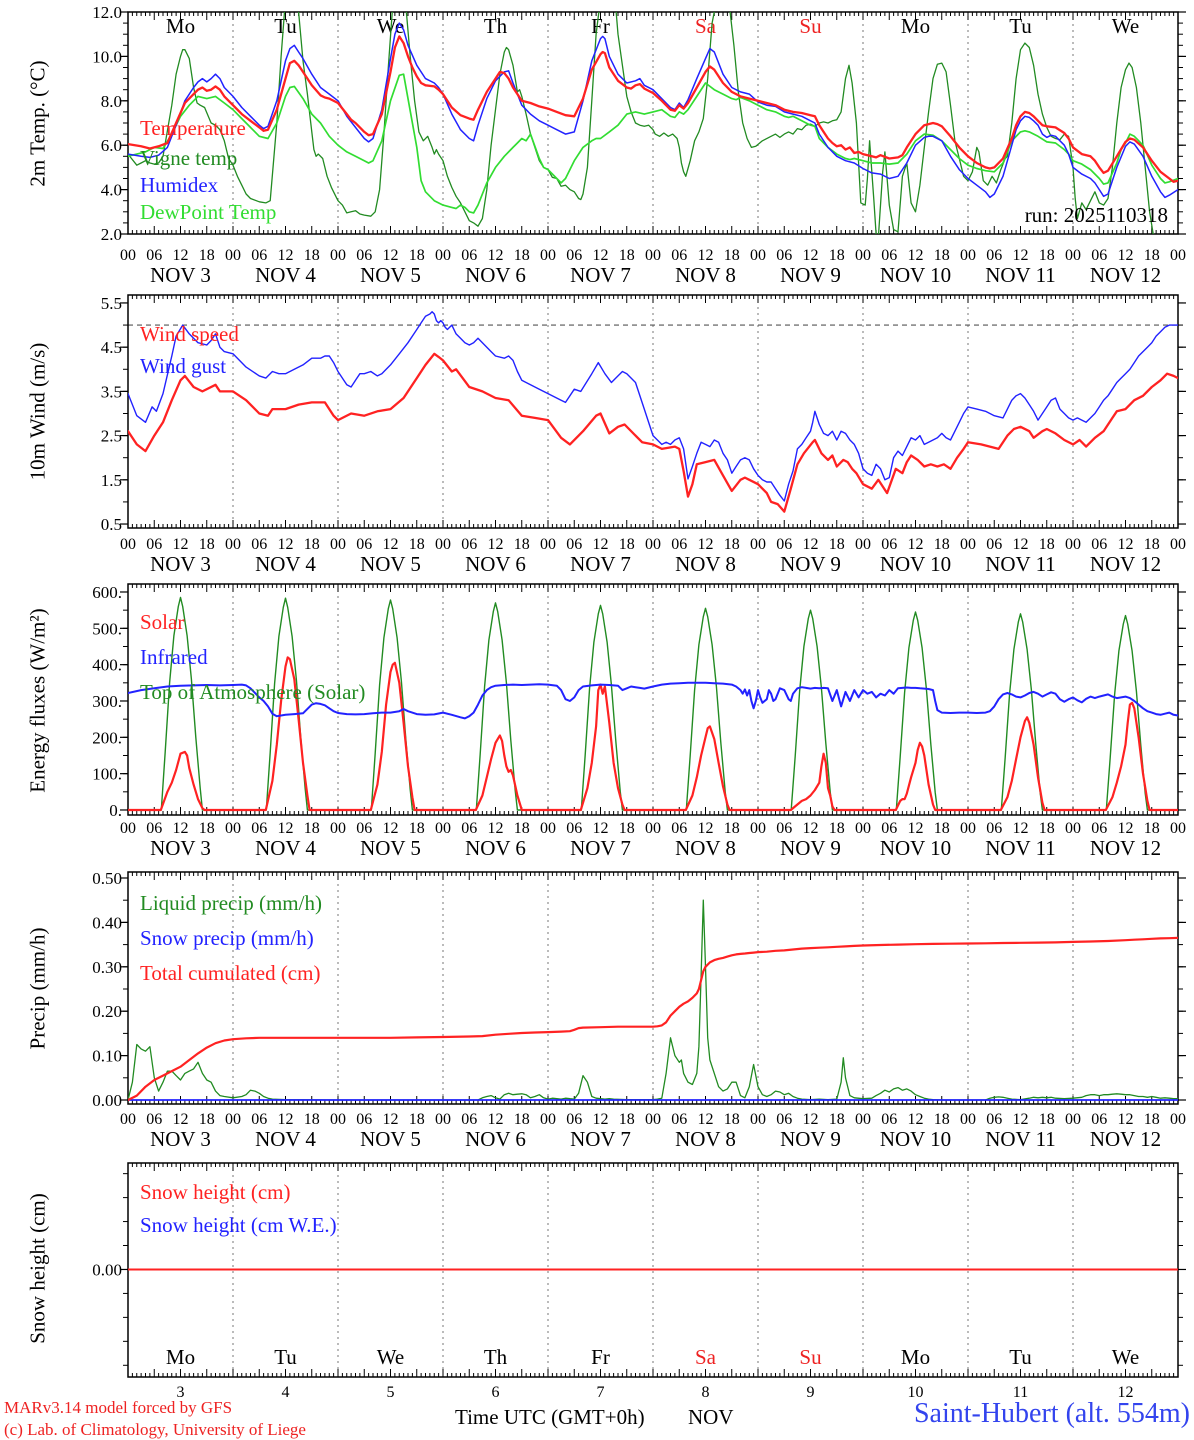  Describe the element at coordinates (238, 1225) in the screenshot. I see `legend-snow-height-we: Snow height (cm W.E.)` at that location.